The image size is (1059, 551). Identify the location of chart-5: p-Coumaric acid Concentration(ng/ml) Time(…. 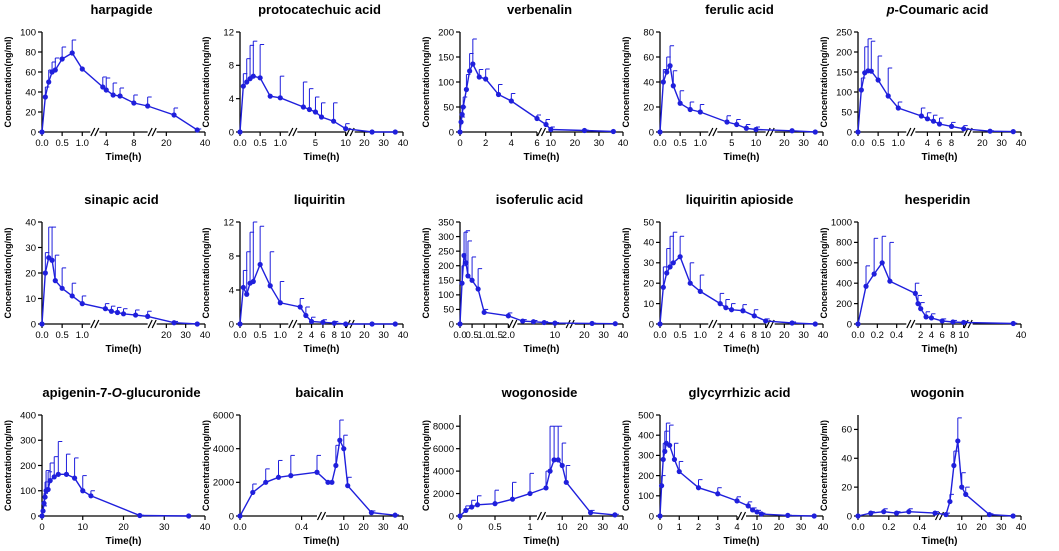
(922, 82).